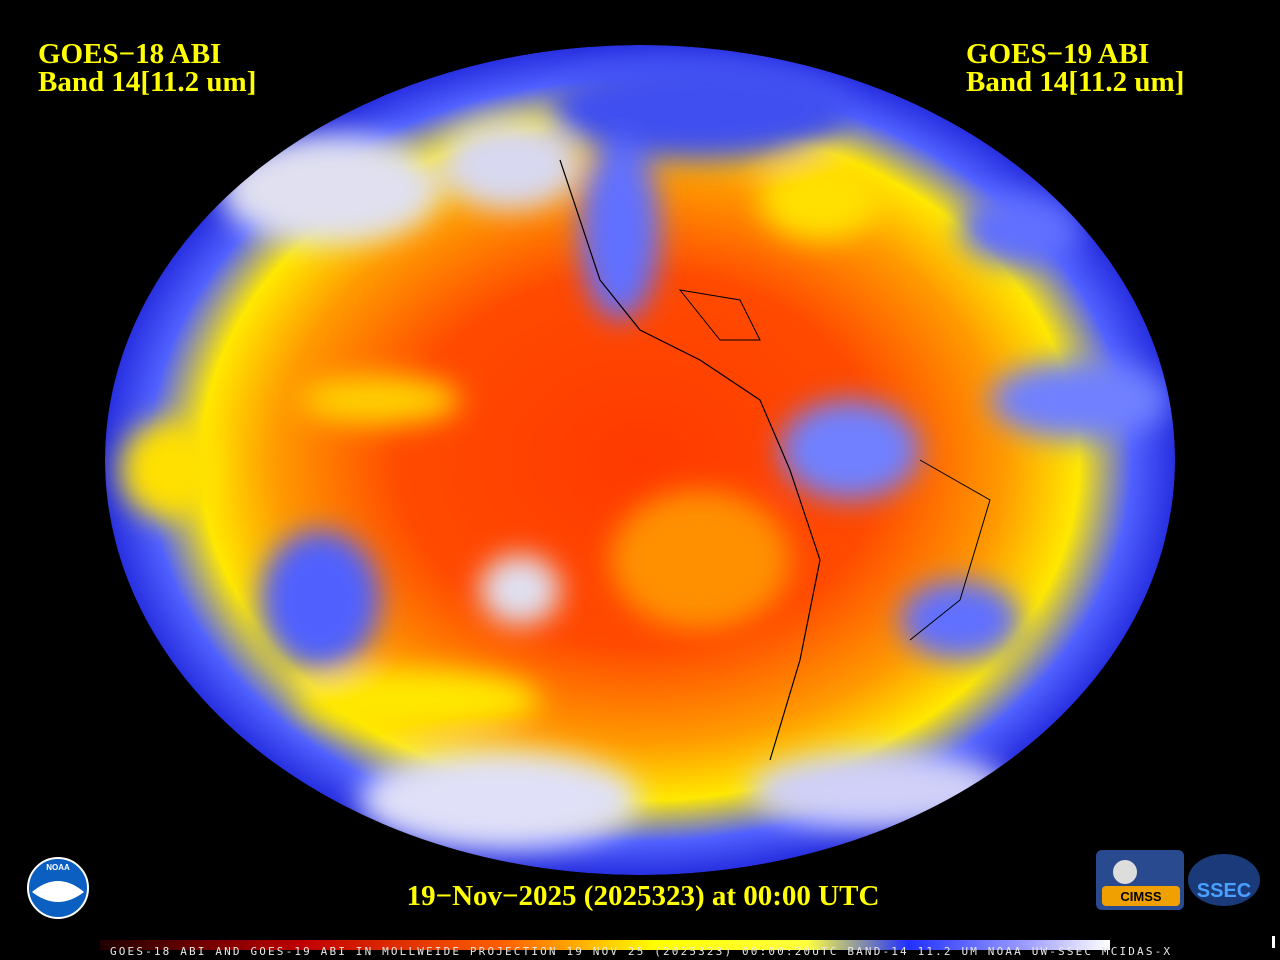 This screenshot has height=960, width=1280. What do you see at coordinates (1075, 82) in the screenshot?
I see `right-band: Band 14[11.2 um]` at bounding box center [1075, 82].